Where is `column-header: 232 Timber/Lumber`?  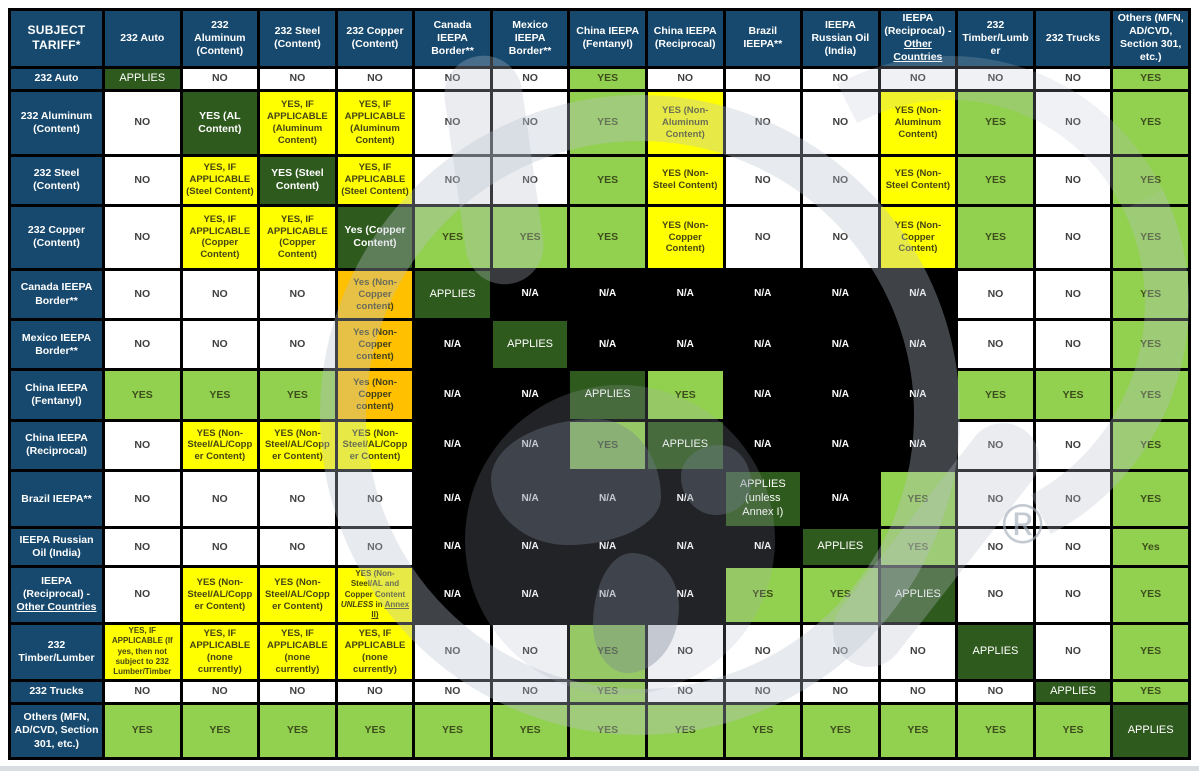 column-header: 232 Timber/Lumber is located at coordinates (995, 38).